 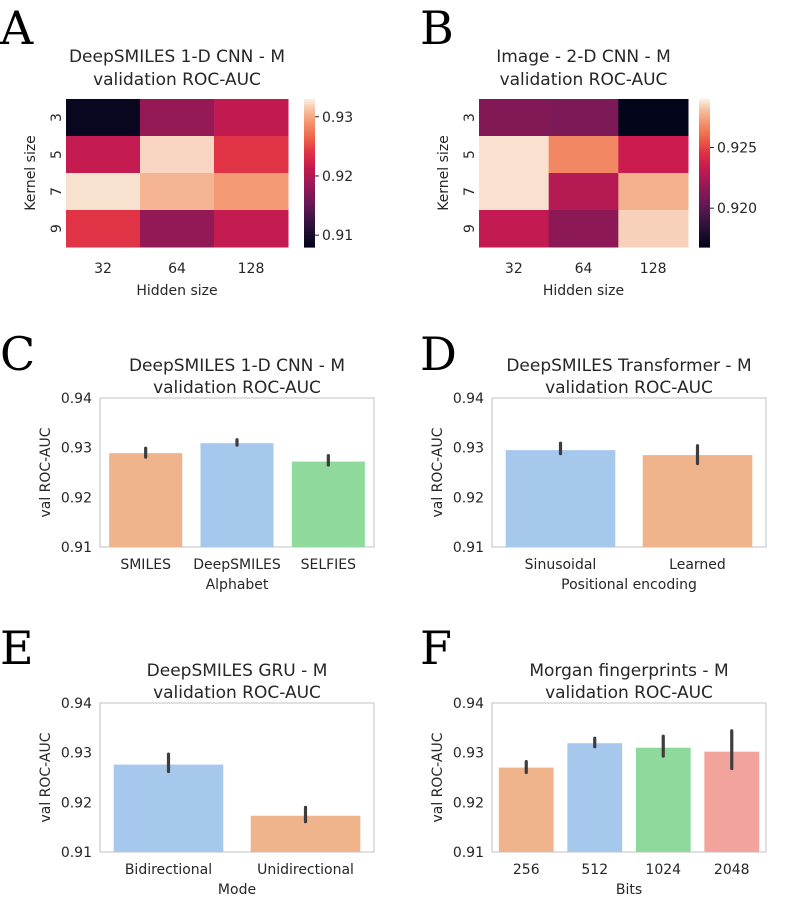 I want to click on panel-letter-f: F, so click(x=436, y=648).